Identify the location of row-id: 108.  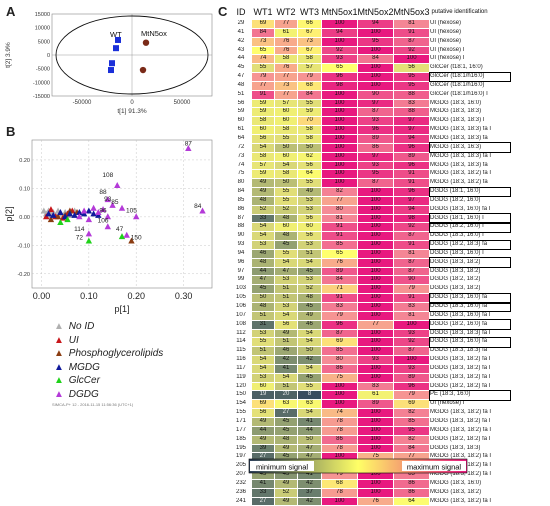
(241, 324).